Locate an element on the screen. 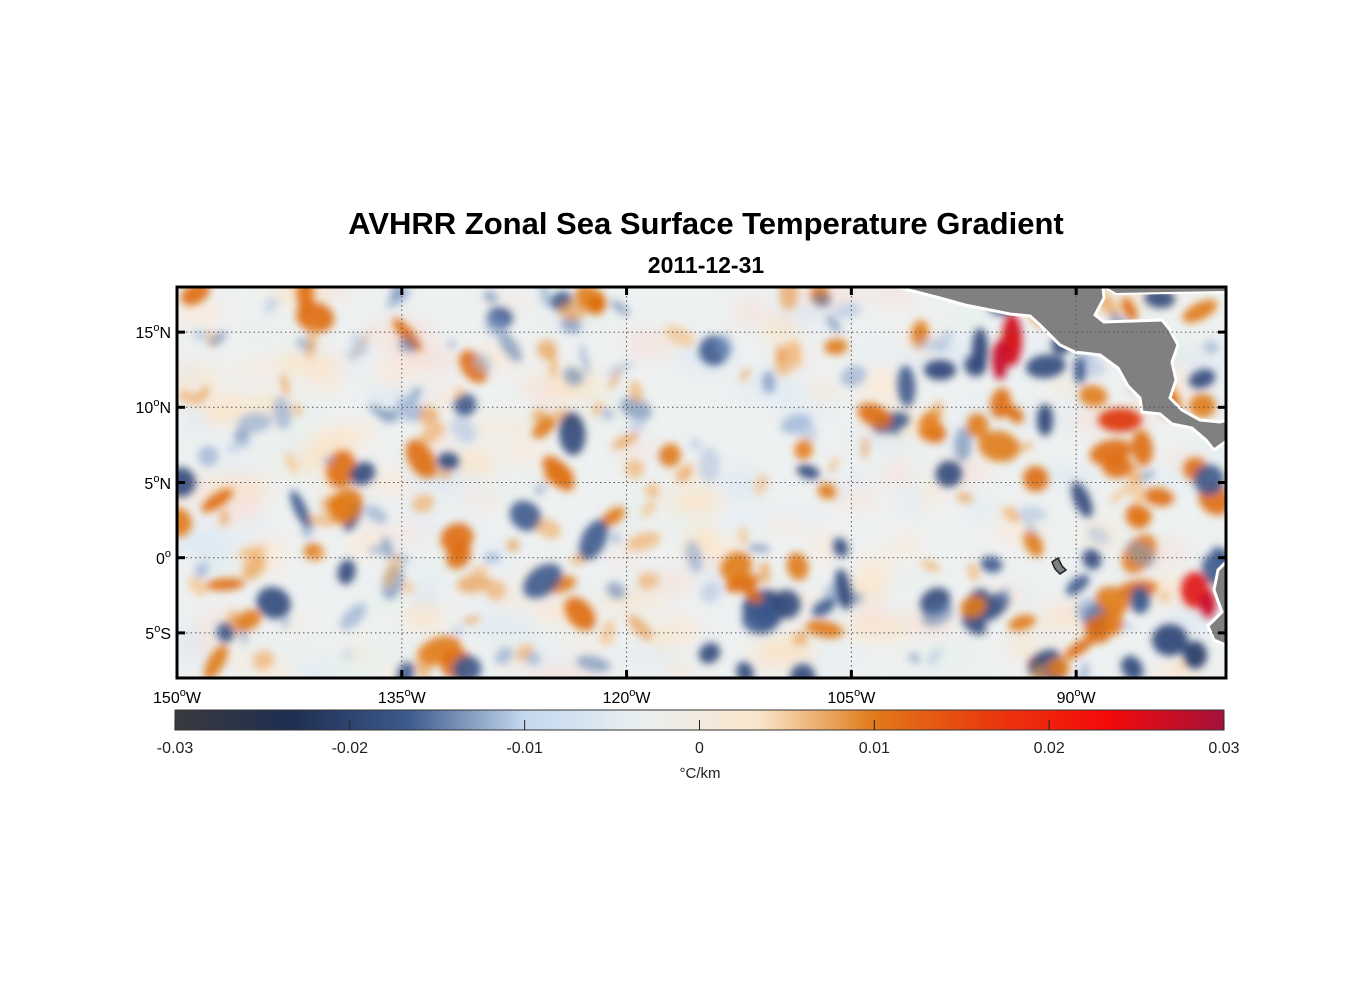 The width and height of the screenshot is (1356, 1000). lon-tick-label: 120oW is located at coordinates (626, 697).